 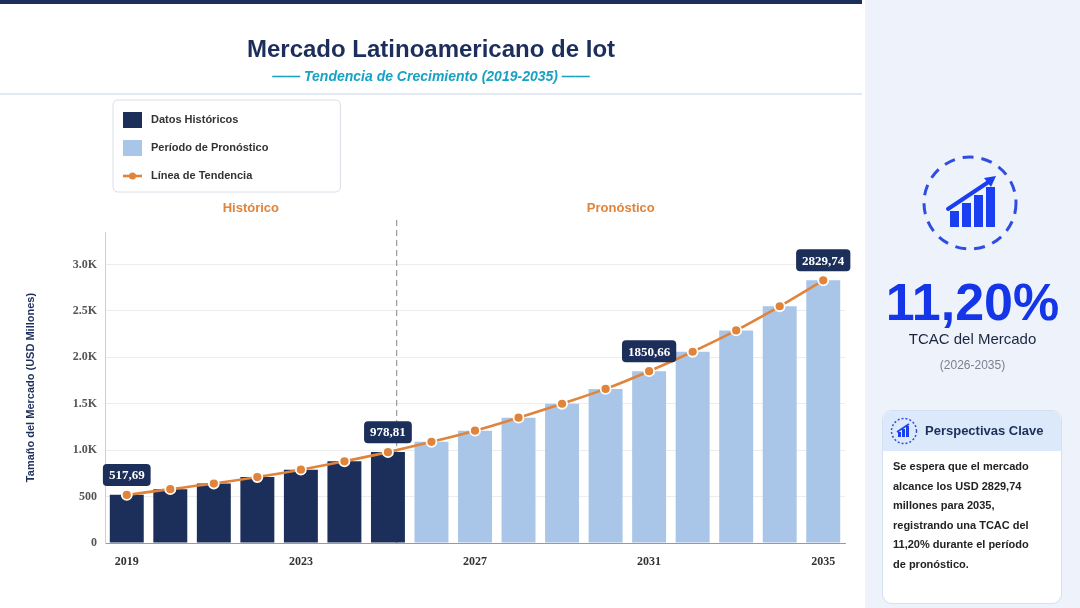 What do you see at coordinates (251, 207) in the screenshot?
I see `text: Histórico` at bounding box center [251, 207].